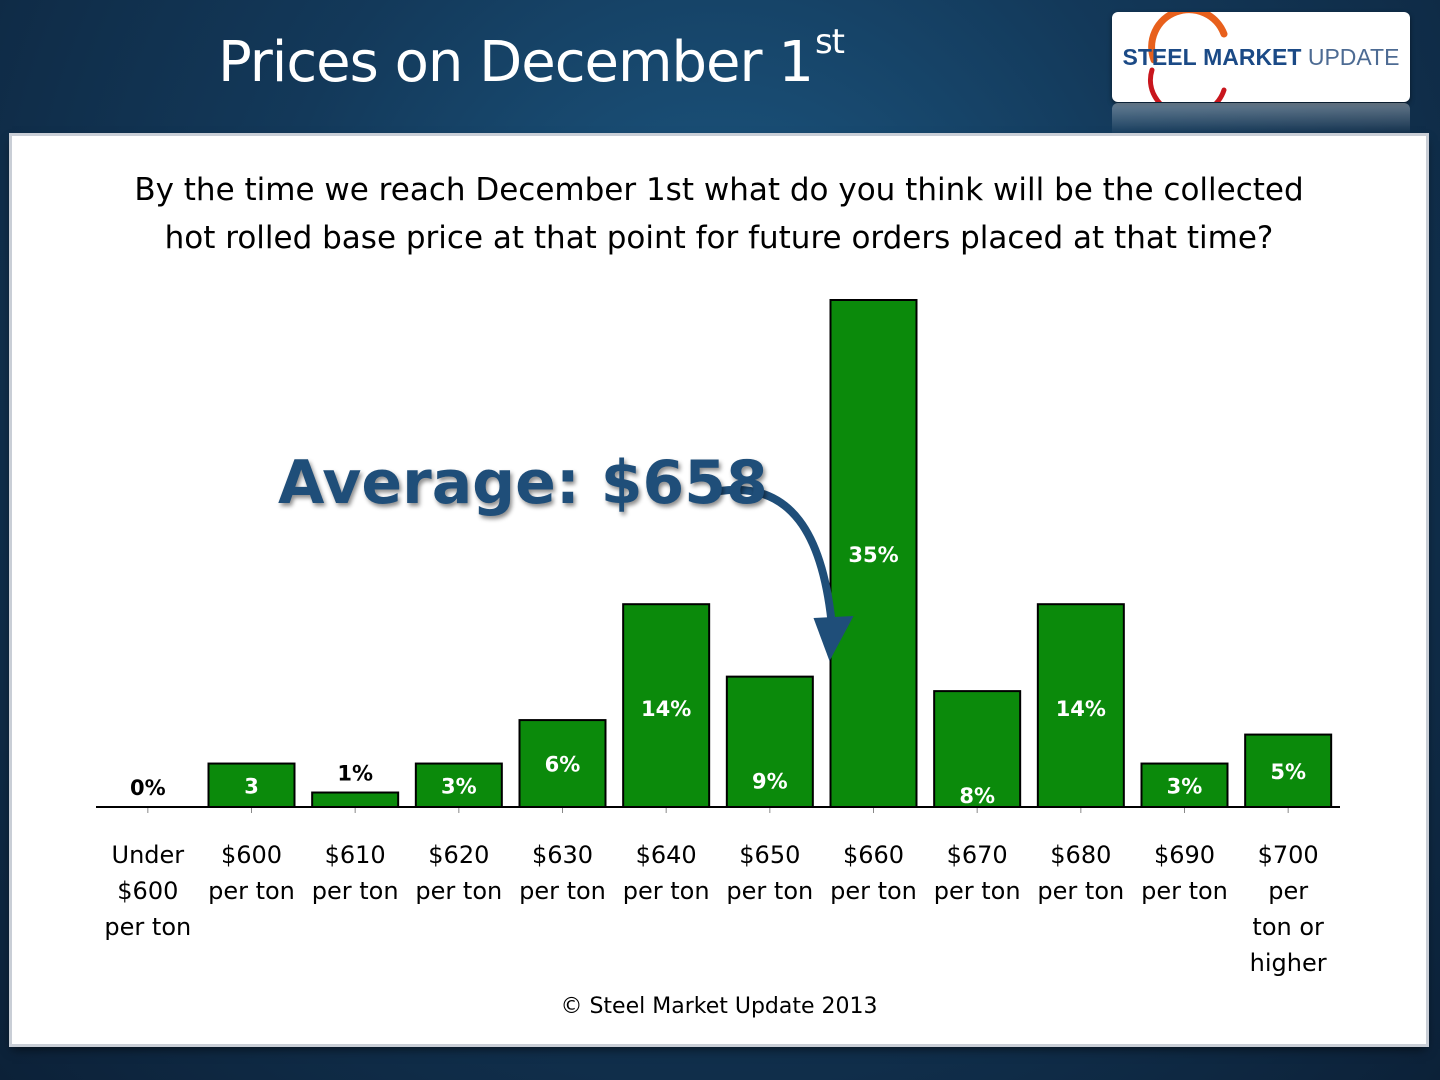  What do you see at coordinates (666, 873) in the screenshot?
I see `x-tick-label-5: $640 per ton` at bounding box center [666, 873].